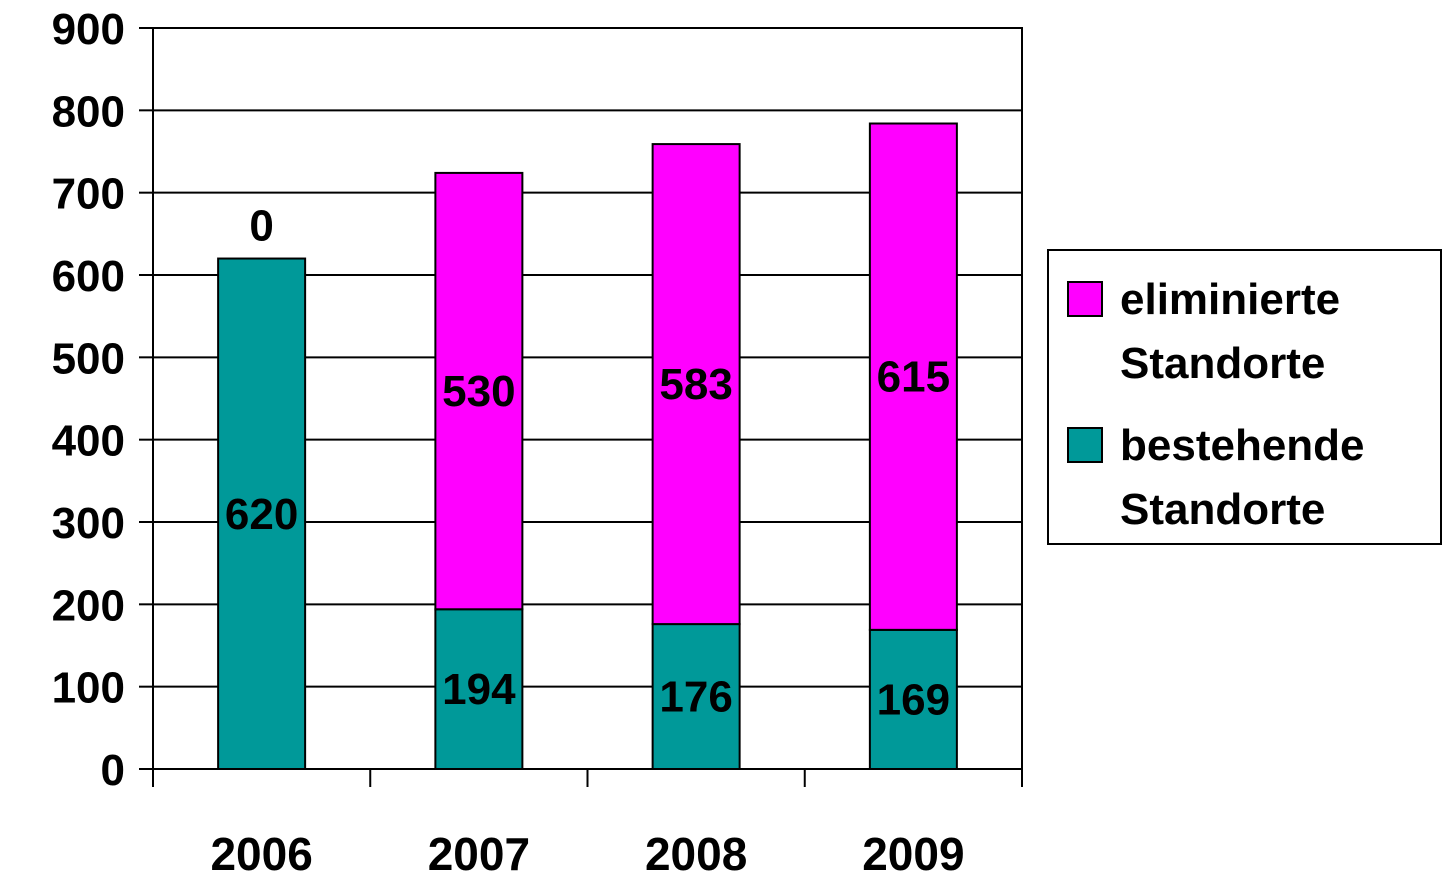  Describe the element at coordinates (261, 226) in the screenshot. I see `data-label: 0` at that location.